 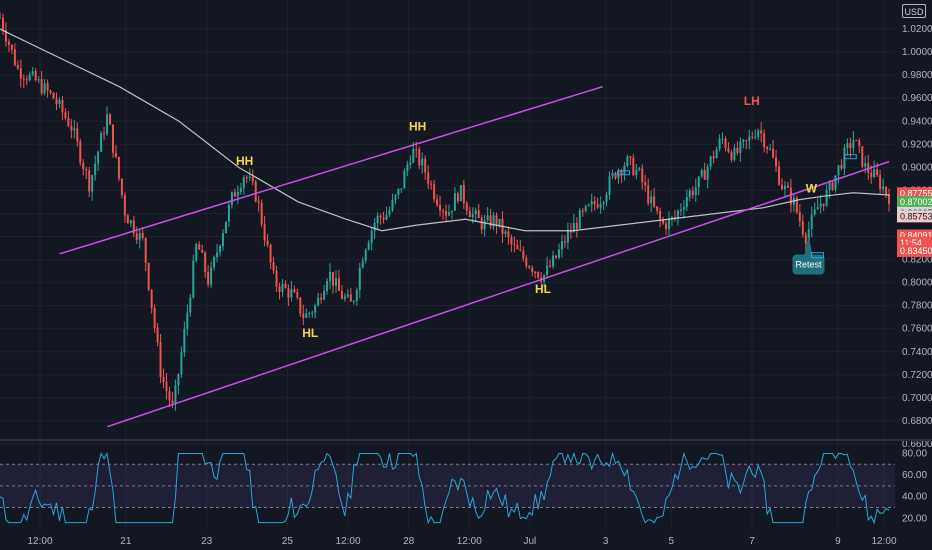 I want to click on price-badge-label: 0.87755, so click(x=916, y=193).